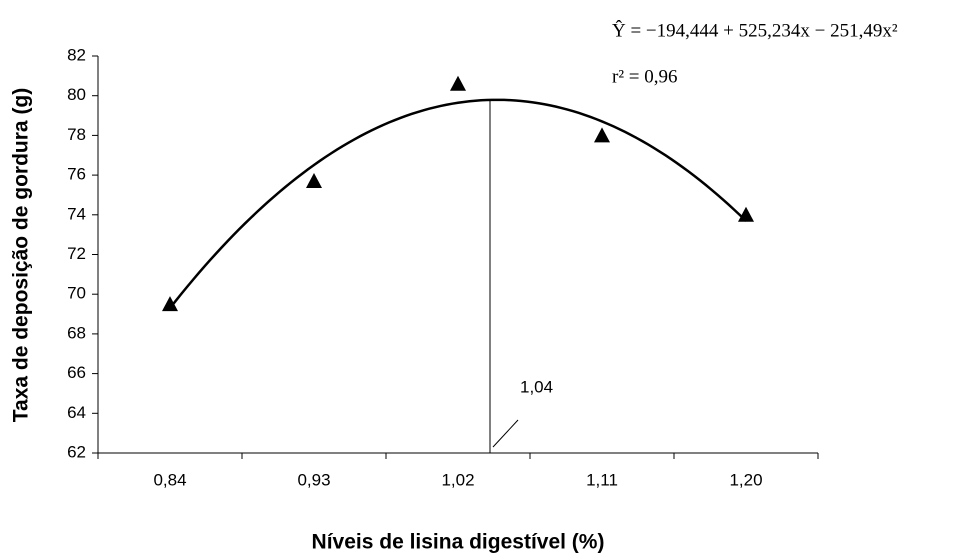 Image resolution: width=972 pixels, height=560 pixels. Describe the element at coordinates (645, 76) in the screenshot. I see `r-squared: r² = 0,96` at that location.